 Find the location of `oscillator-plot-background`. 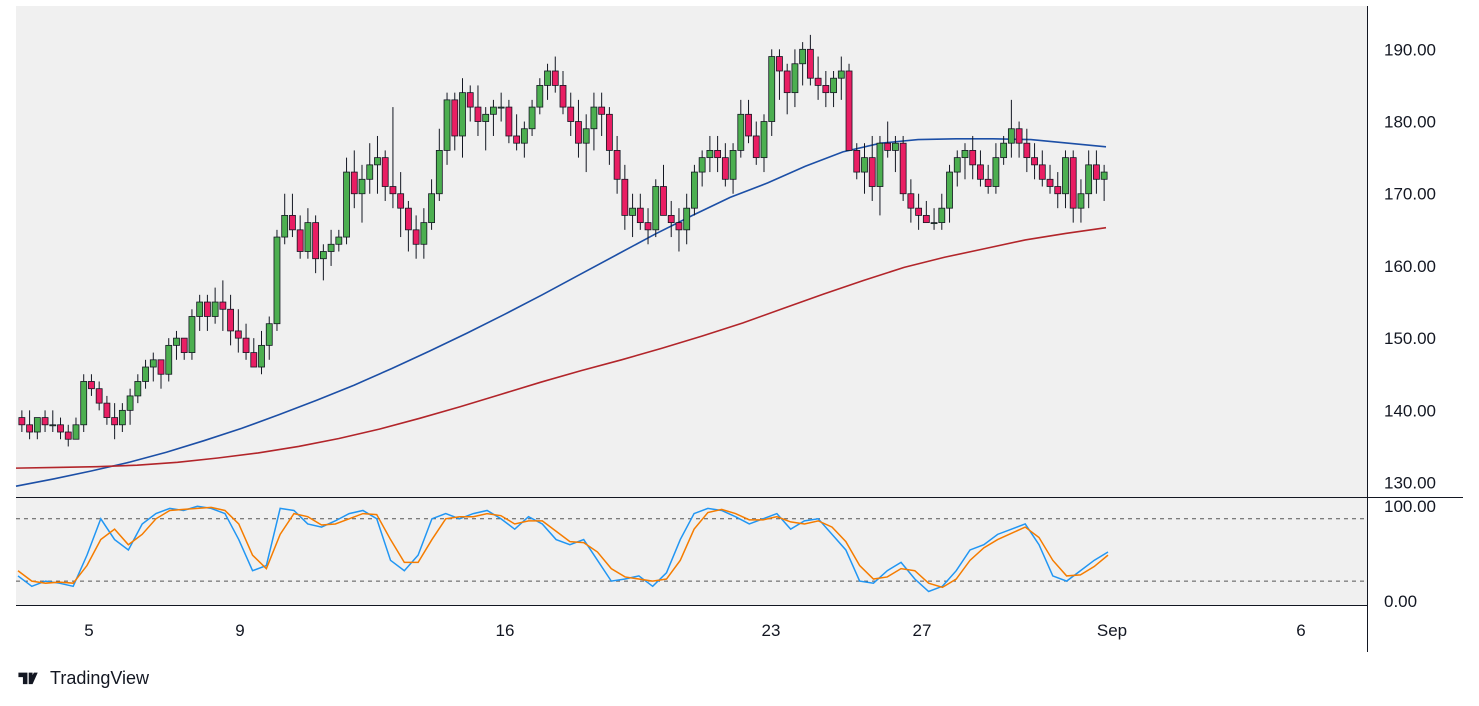

oscillator-plot-background is located at coordinates (691, 551).